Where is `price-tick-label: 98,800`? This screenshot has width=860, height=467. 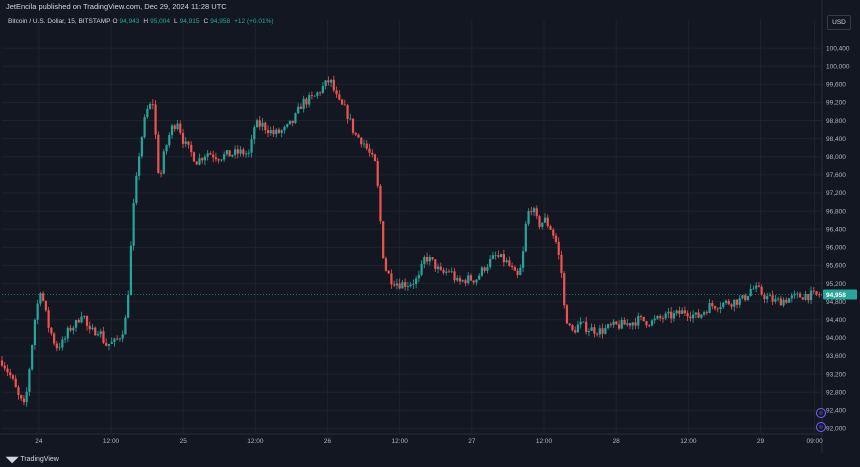 price-tick-label: 98,800 is located at coordinates (836, 121).